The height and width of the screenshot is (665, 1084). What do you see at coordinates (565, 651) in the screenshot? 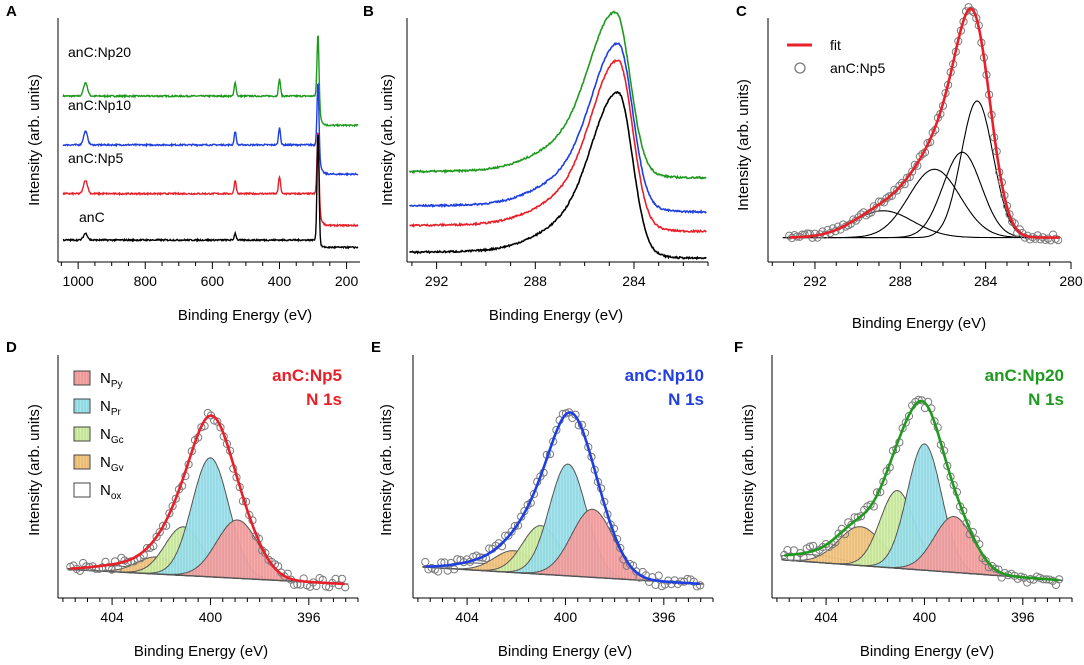
I see `panel-e-xlabel: Binding Energy (eV)` at bounding box center [565, 651].